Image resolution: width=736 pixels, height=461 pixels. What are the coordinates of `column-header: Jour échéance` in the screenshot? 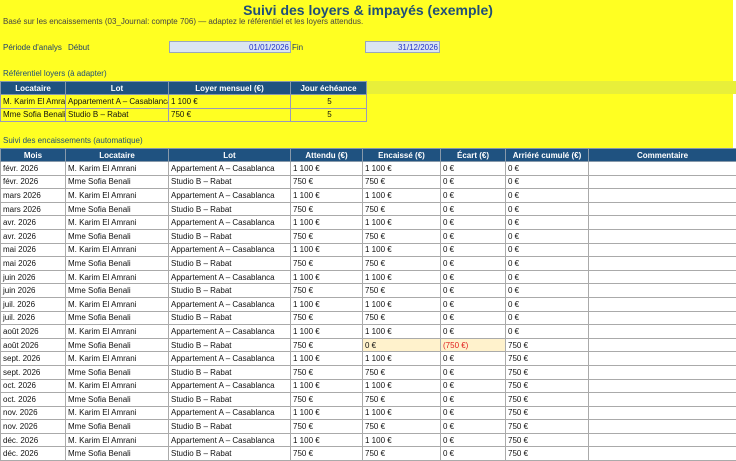 It's located at (329, 88).